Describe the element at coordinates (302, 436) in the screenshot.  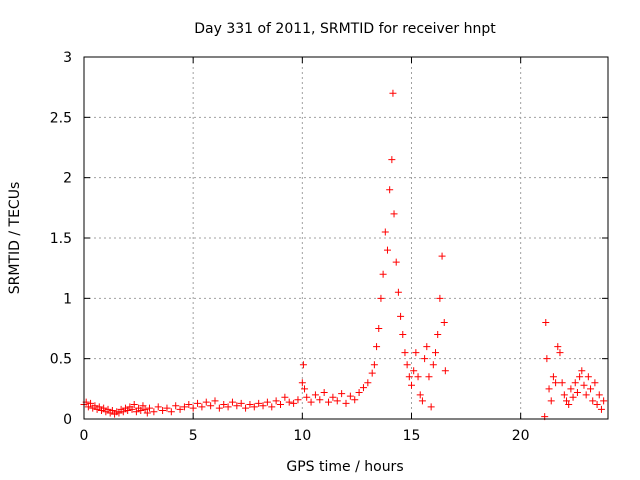
I see `x-tick-label: 10` at that location.